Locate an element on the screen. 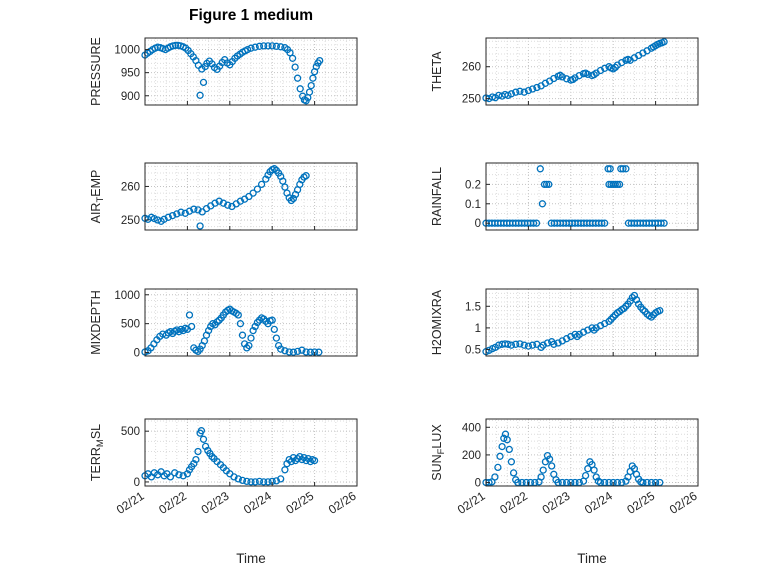 Image resolution: width=778 pixels, height=583 pixels. subplot-rainfall: 0 0.1 0.2 RAINFALL is located at coordinates (564, 196).